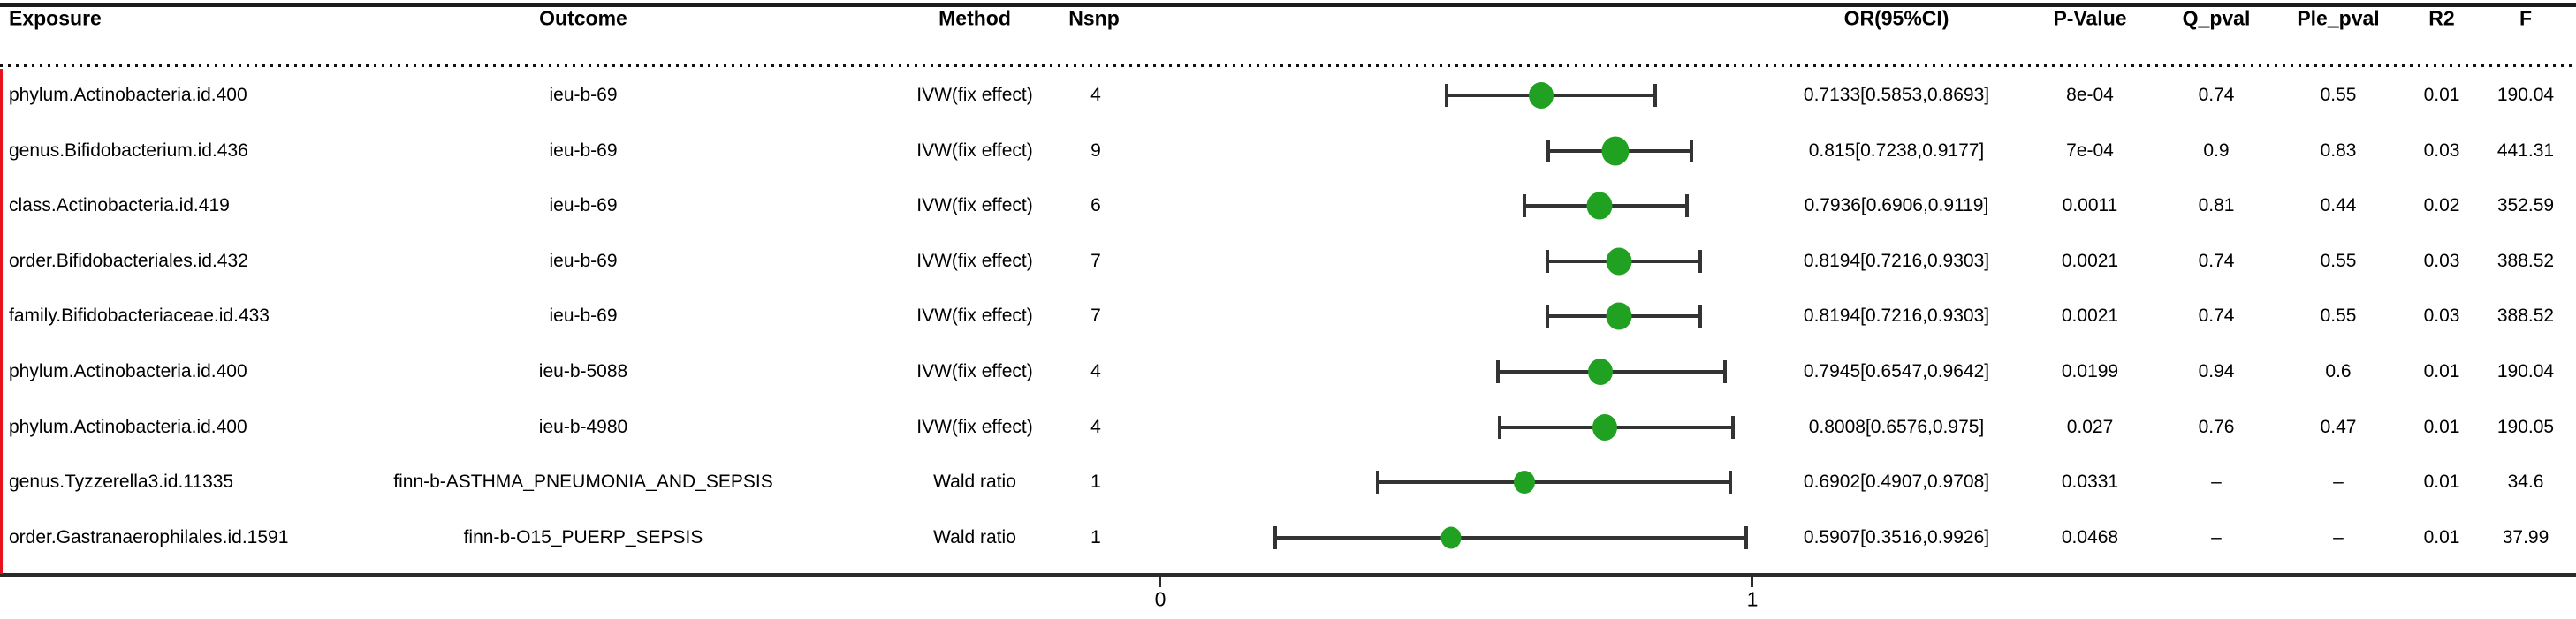 The height and width of the screenshot is (619, 2576). Describe the element at coordinates (2441, 205) in the screenshot. I see `r2-cell: 0.02` at that location.